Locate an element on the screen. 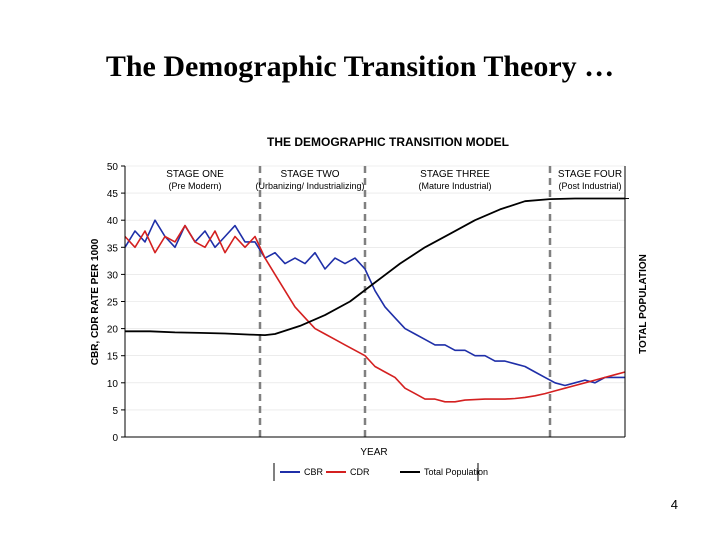  right-axis-label: TOTAL POPULATION is located at coordinates (643, 304).